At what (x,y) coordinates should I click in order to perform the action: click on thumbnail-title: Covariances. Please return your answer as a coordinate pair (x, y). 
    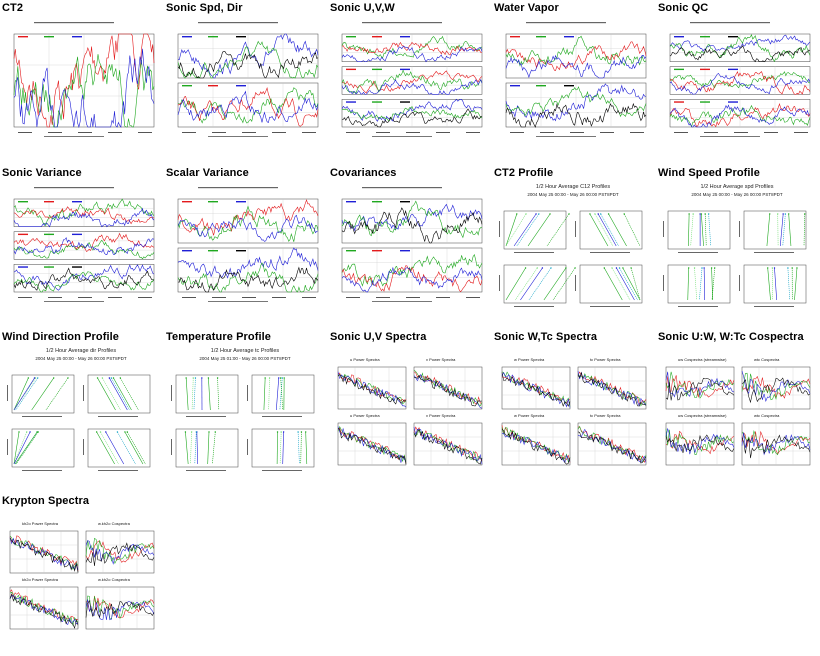
    Looking at the image, I should click on (363, 173).